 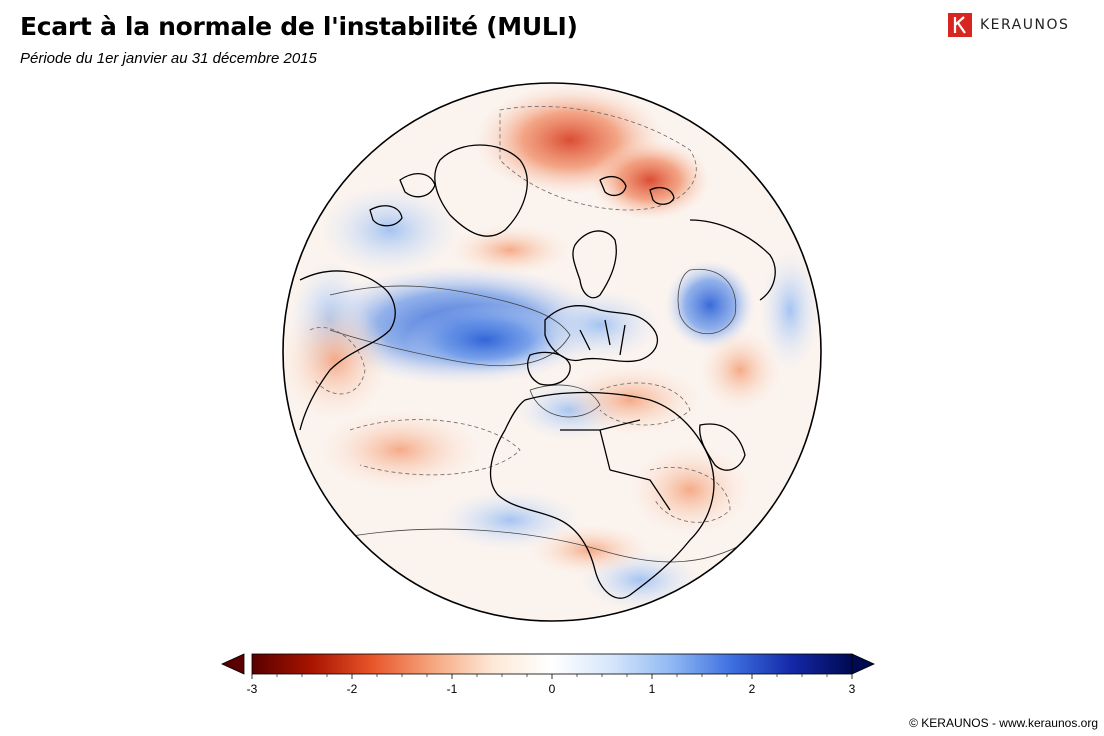 I want to click on colorbar-high-arrow, so click(x=863, y=664).